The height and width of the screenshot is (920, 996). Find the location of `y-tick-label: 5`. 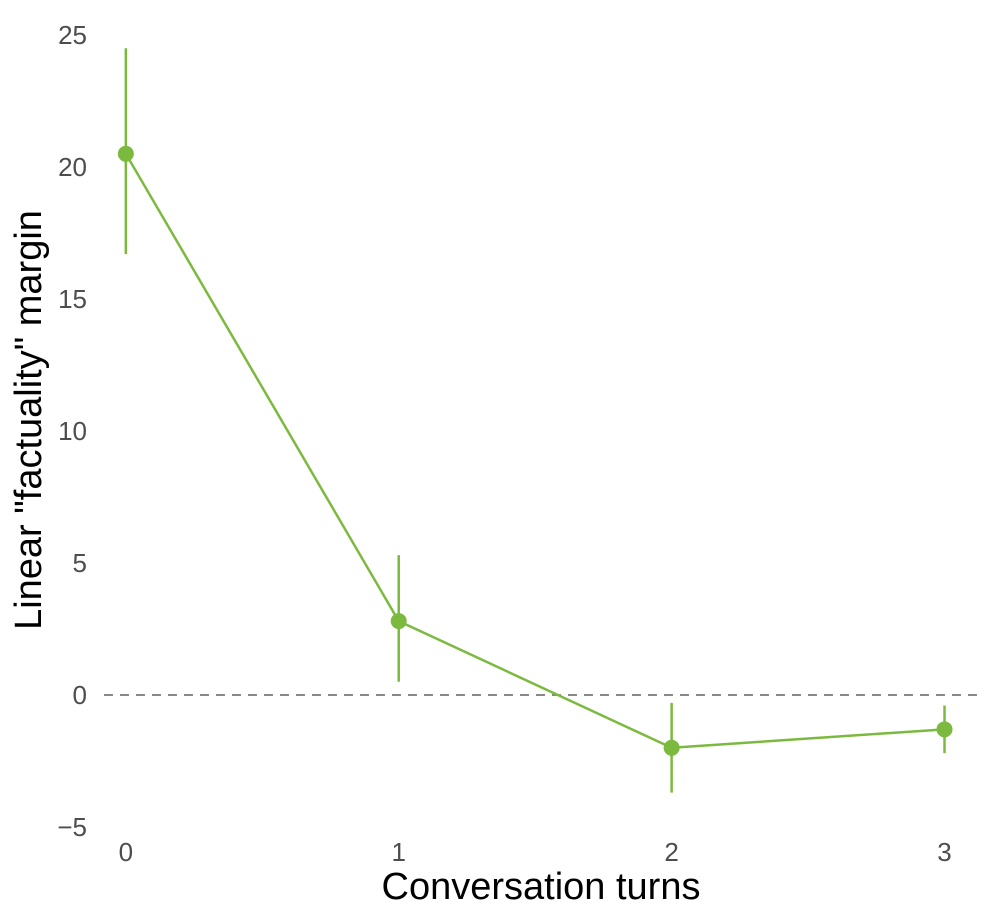

y-tick-label: 5 is located at coordinates (80, 563).